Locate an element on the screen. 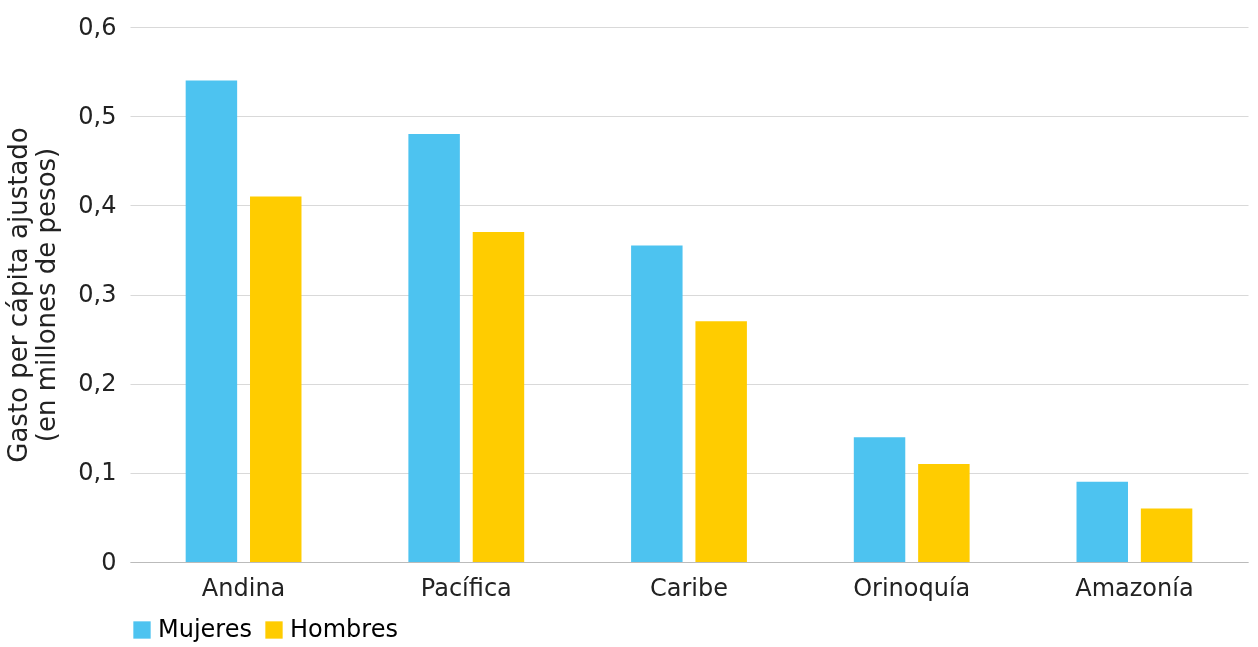 Image resolution: width=1258 pixels, height=647 pixels. y-tick-label: 0 is located at coordinates (109, 561).